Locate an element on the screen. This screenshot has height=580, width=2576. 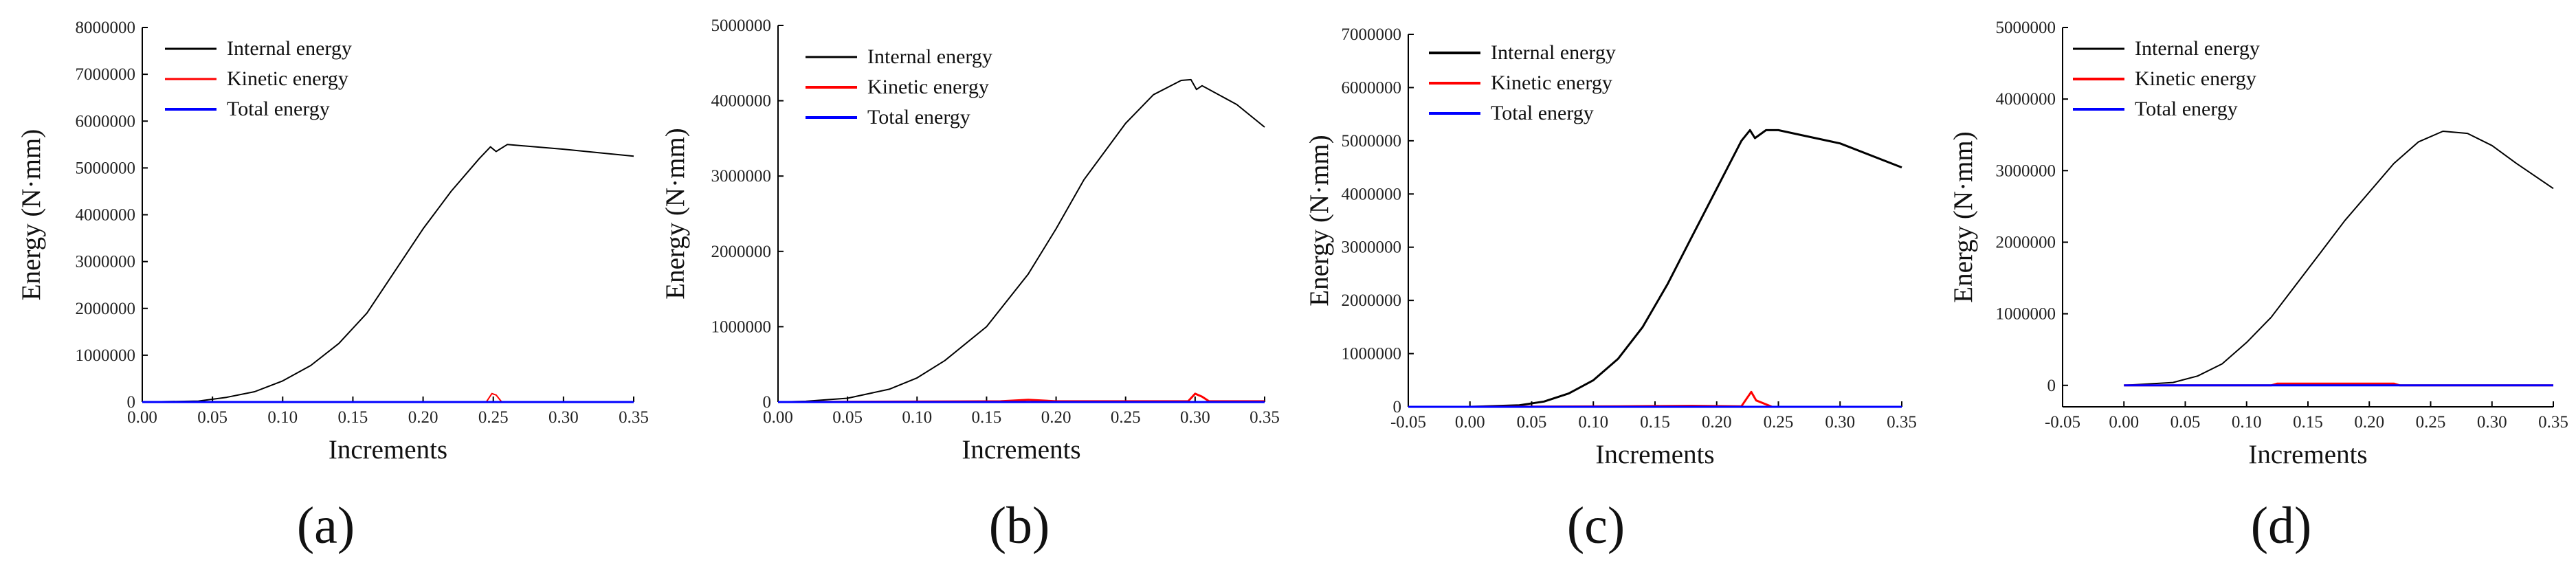
panel-label-c: (c) is located at coordinates (1595, 526).